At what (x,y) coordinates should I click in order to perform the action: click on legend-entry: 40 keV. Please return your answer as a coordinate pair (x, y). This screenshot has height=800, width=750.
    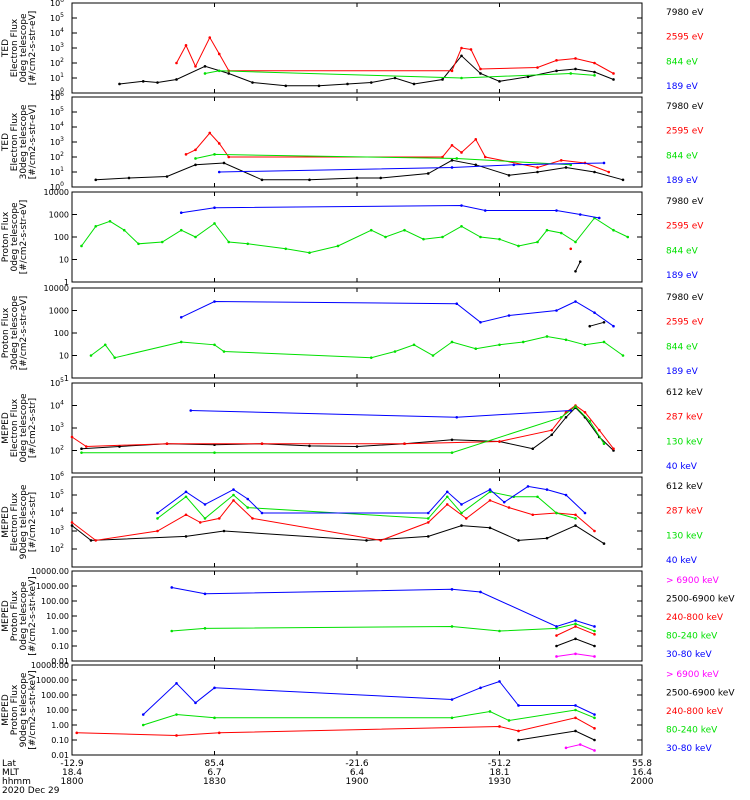
    Looking at the image, I should click on (682, 561).